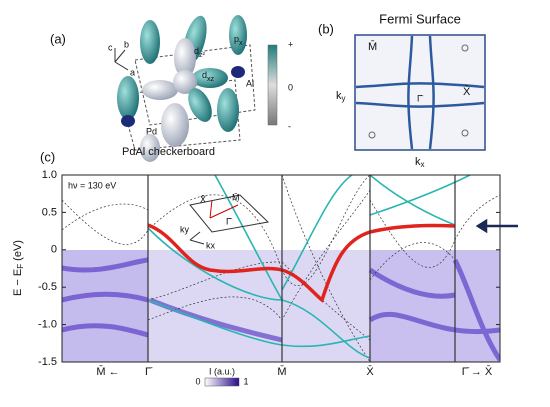 The width and height of the screenshot is (550, 407). What do you see at coordinates (236, 197) in the screenshot?
I see `inset-label: M̄` at bounding box center [236, 197].